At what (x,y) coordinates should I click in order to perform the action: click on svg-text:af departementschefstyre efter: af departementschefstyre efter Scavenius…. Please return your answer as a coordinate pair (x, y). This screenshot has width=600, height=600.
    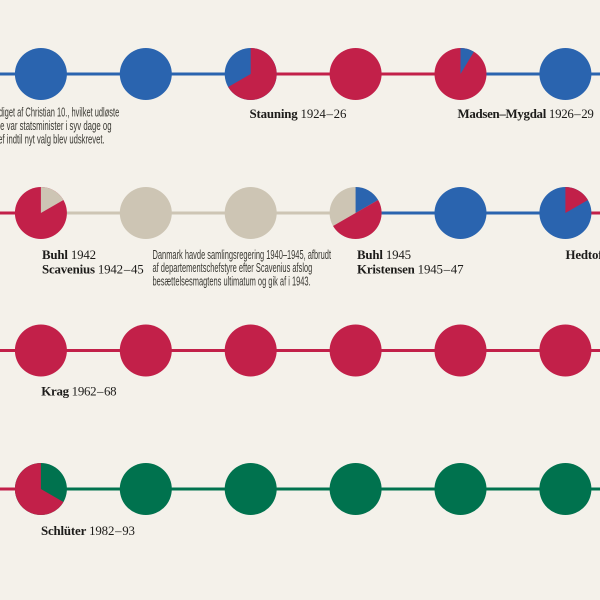
    Looking at the image, I should click on (233, 268).